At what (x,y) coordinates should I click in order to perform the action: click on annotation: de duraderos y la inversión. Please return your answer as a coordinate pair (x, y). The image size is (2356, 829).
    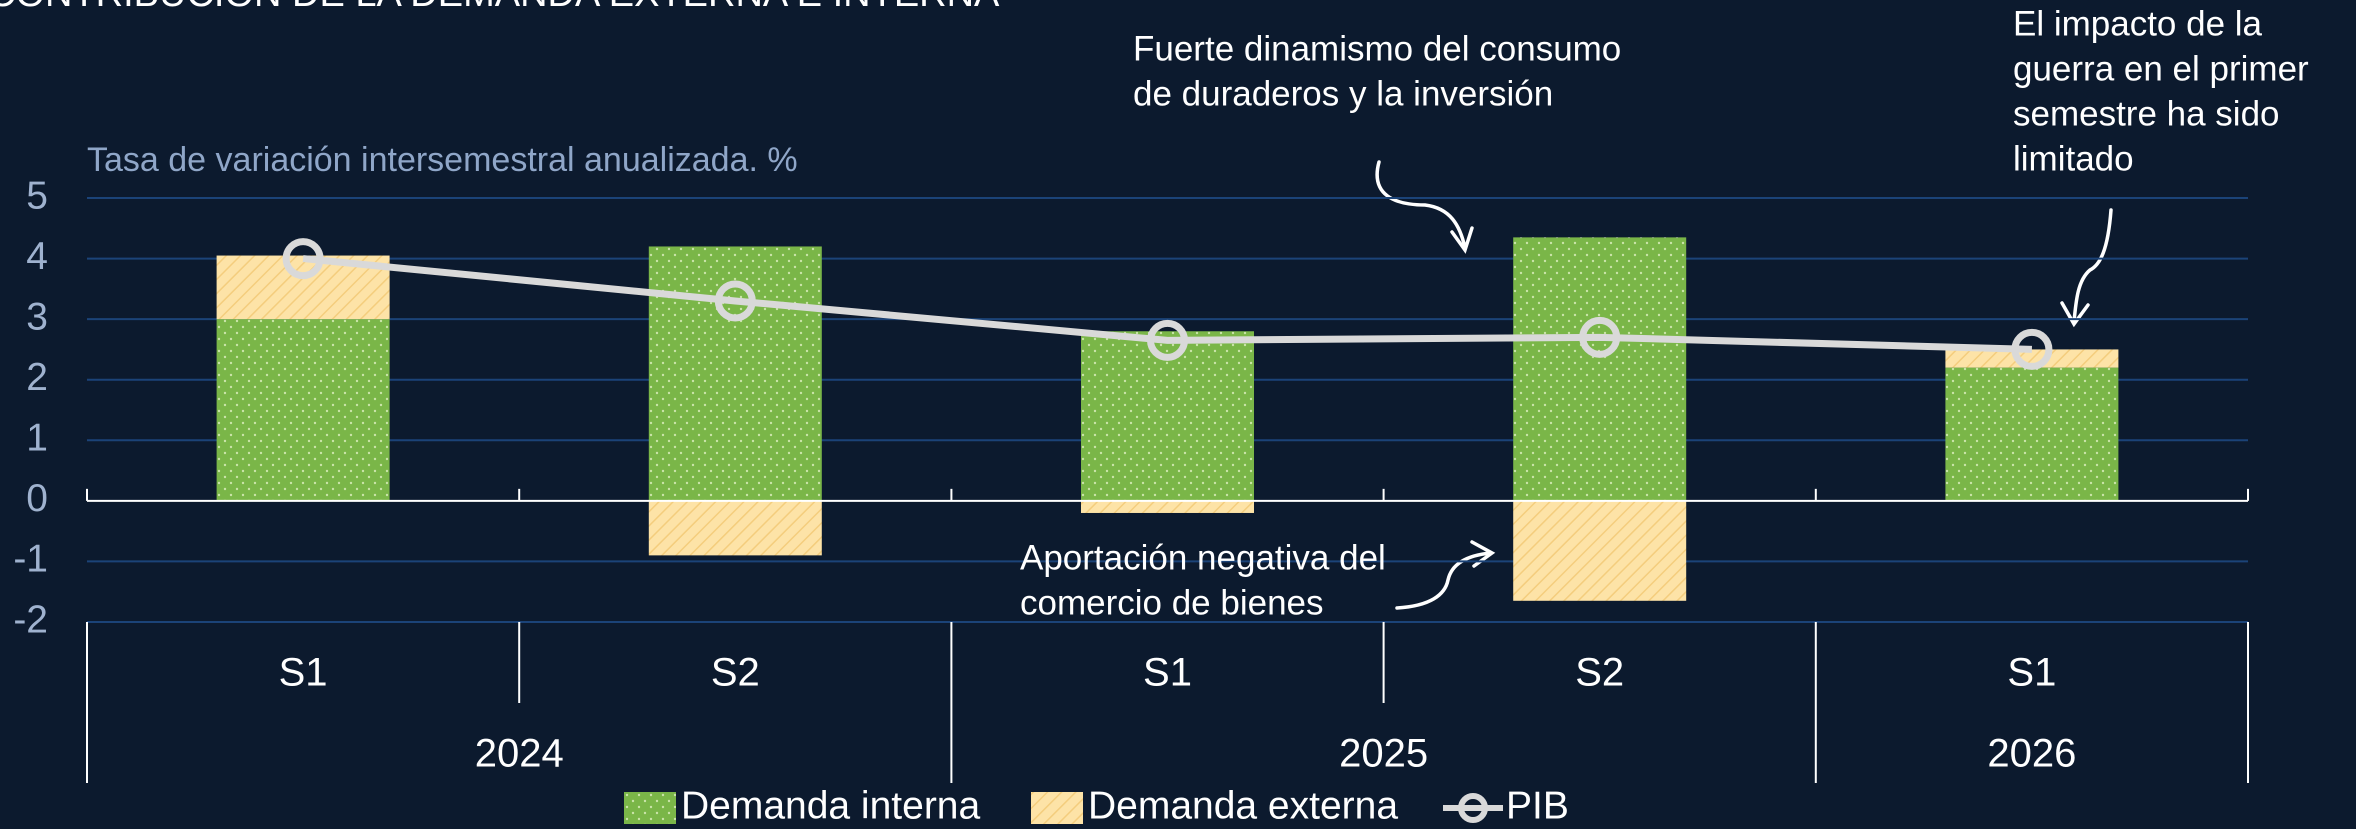
    Looking at the image, I should click on (1343, 93).